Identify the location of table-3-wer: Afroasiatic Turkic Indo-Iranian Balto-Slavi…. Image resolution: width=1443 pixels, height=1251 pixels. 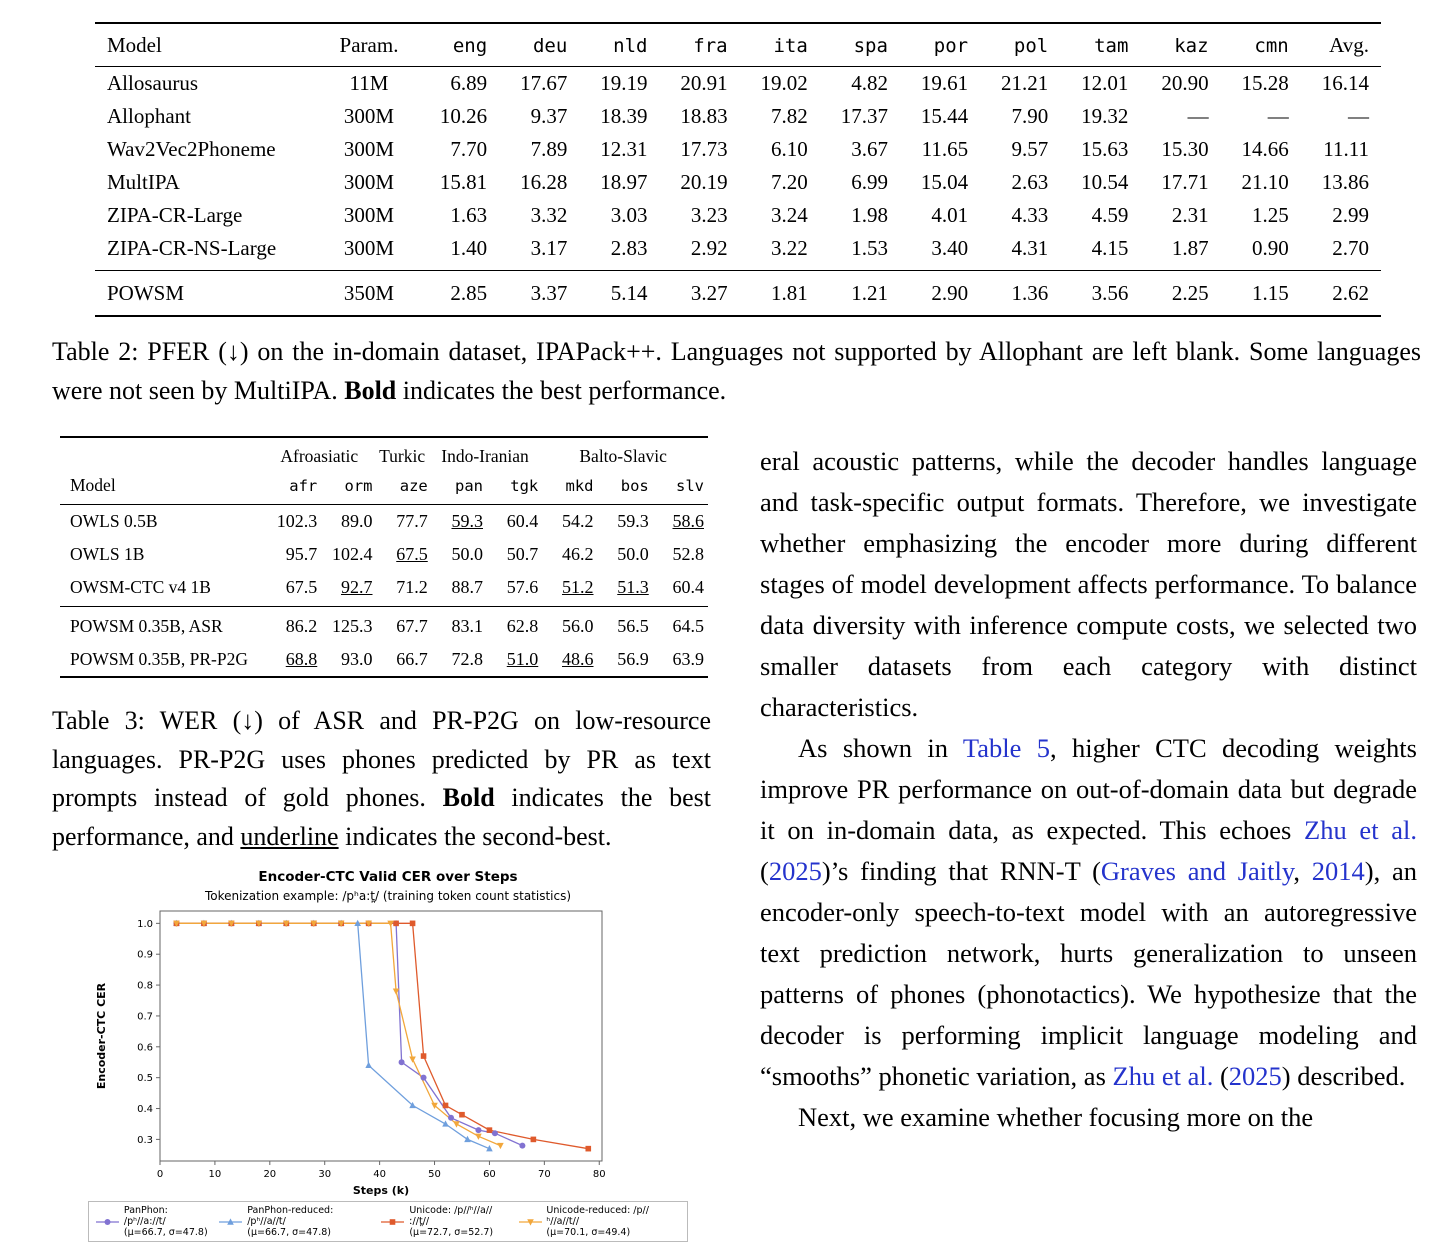
(384, 557).